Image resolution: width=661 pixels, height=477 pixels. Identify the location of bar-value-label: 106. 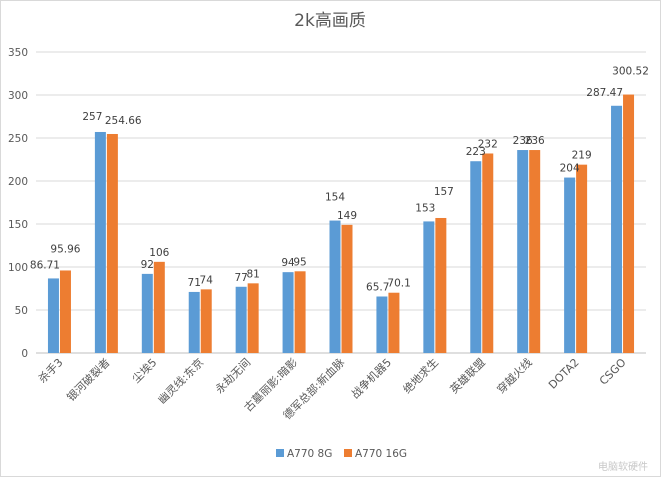
(159, 253).